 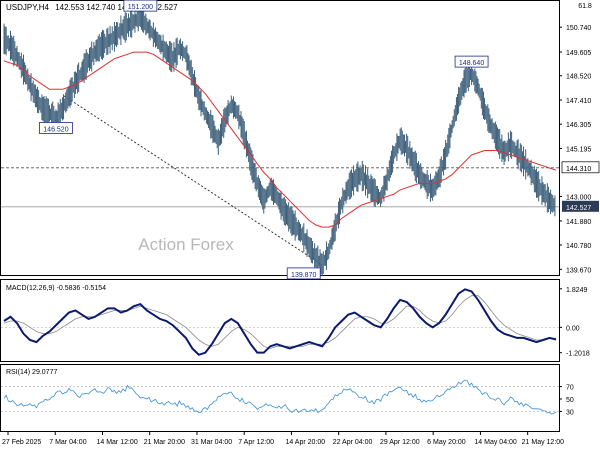 What do you see at coordinates (578, 354) in the screenshot?
I see `macd-tick-label: -1.2018` at bounding box center [578, 354].